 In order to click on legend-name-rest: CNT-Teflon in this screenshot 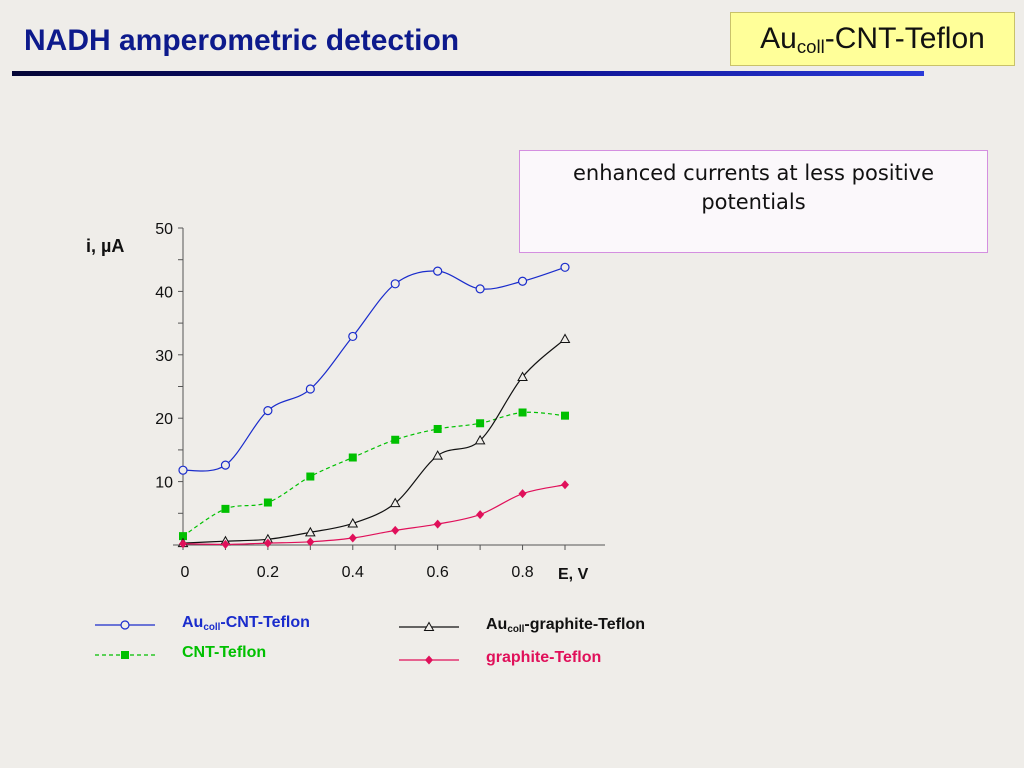, I will do `click(224, 652)`.